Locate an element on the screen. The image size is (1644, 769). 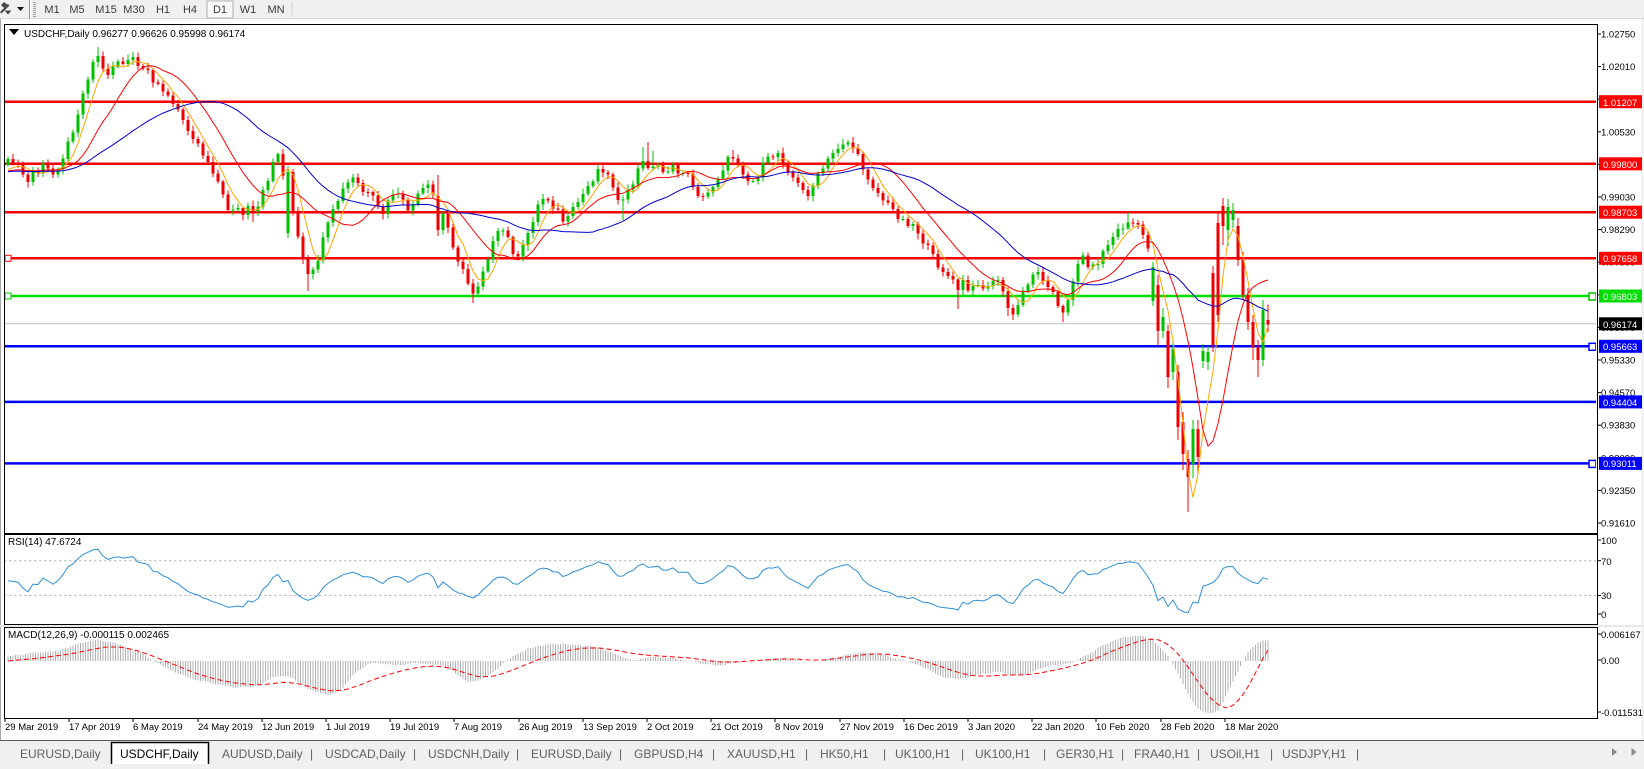
svg-text: 0.93830 is located at coordinates (1618, 426).